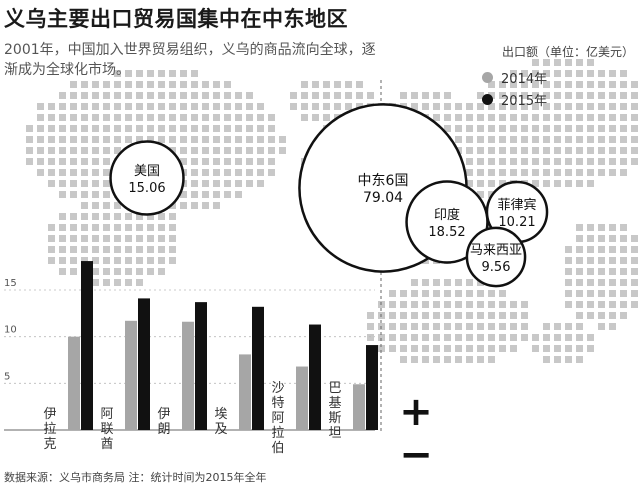 This screenshot has height=489, width=640. What do you see at coordinates (487, 77) in the screenshot?
I see `legend-swatch-2014` at bounding box center [487, 77].